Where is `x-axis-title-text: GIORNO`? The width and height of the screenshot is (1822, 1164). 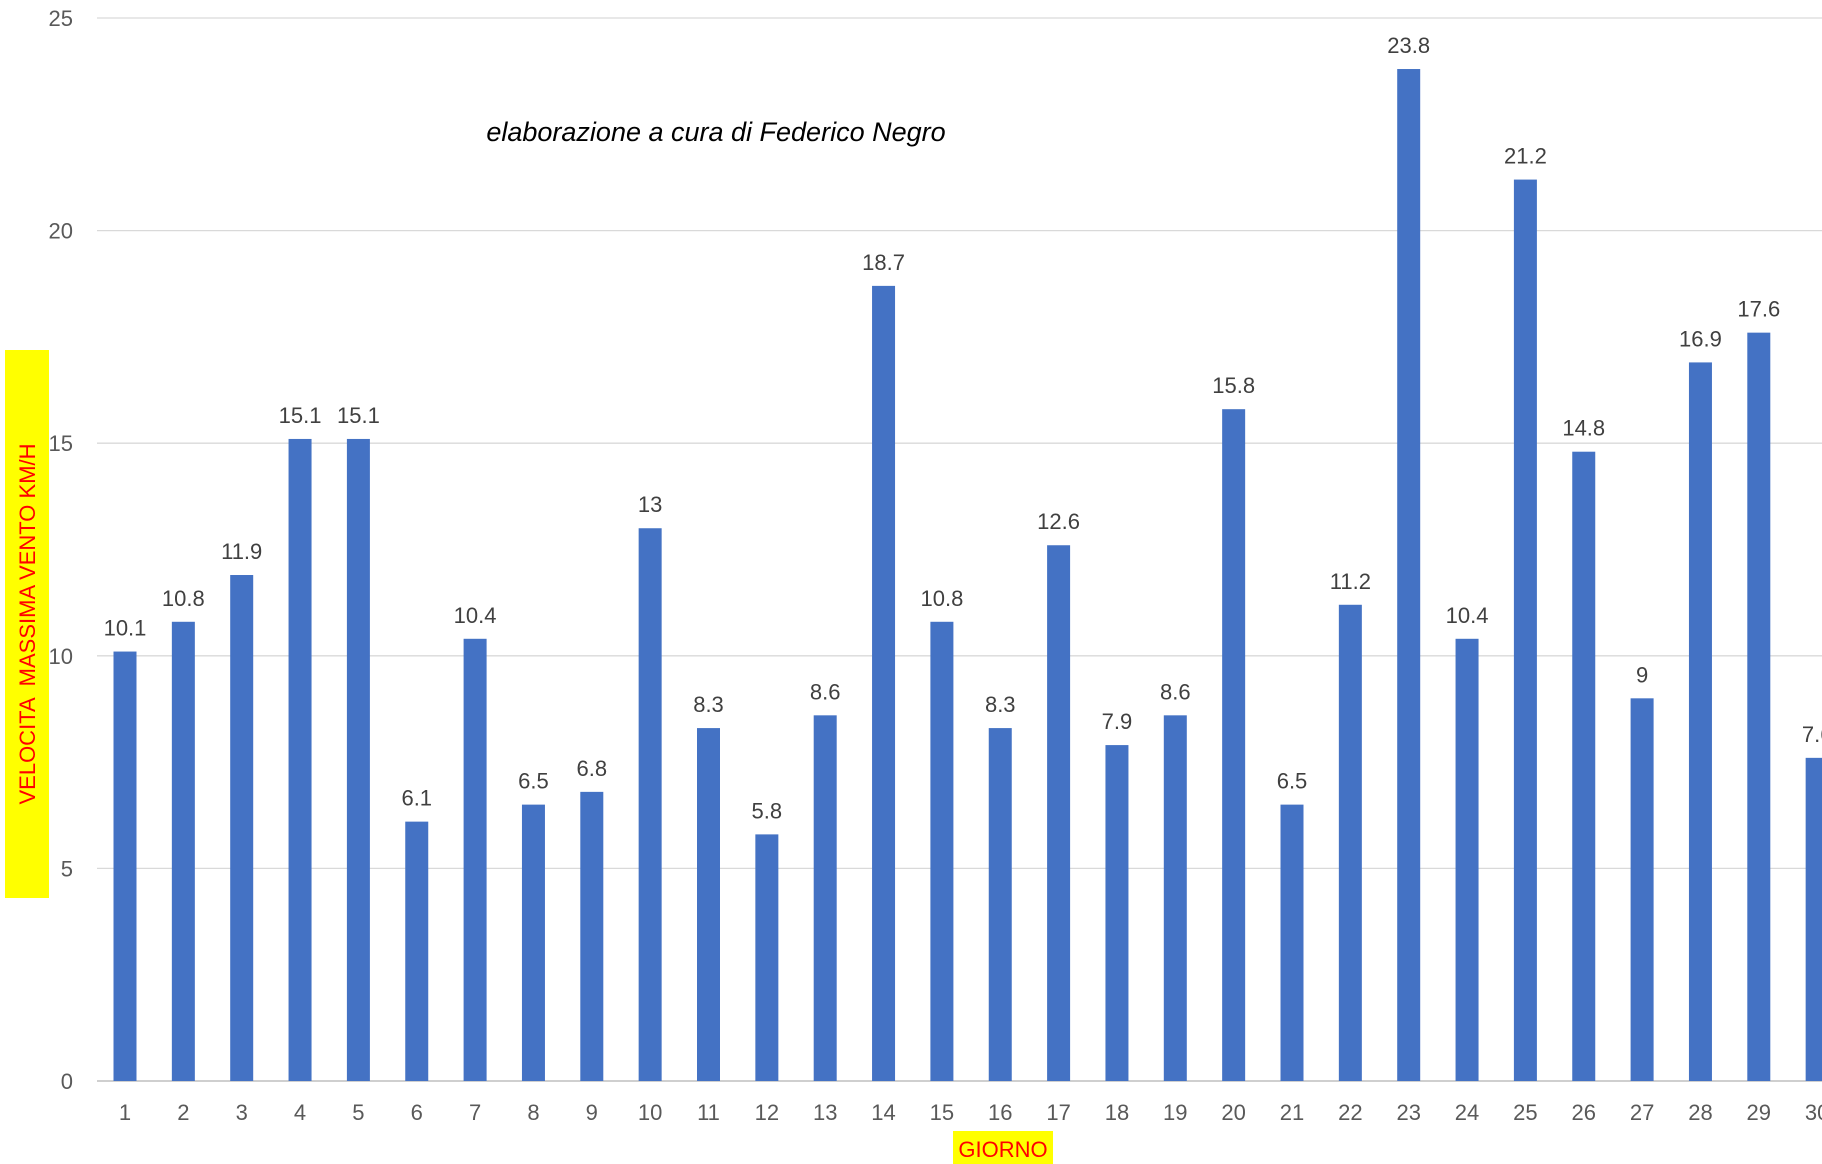 x-axis-title-text: GIORNO is located at coordinates (1002, 1149).